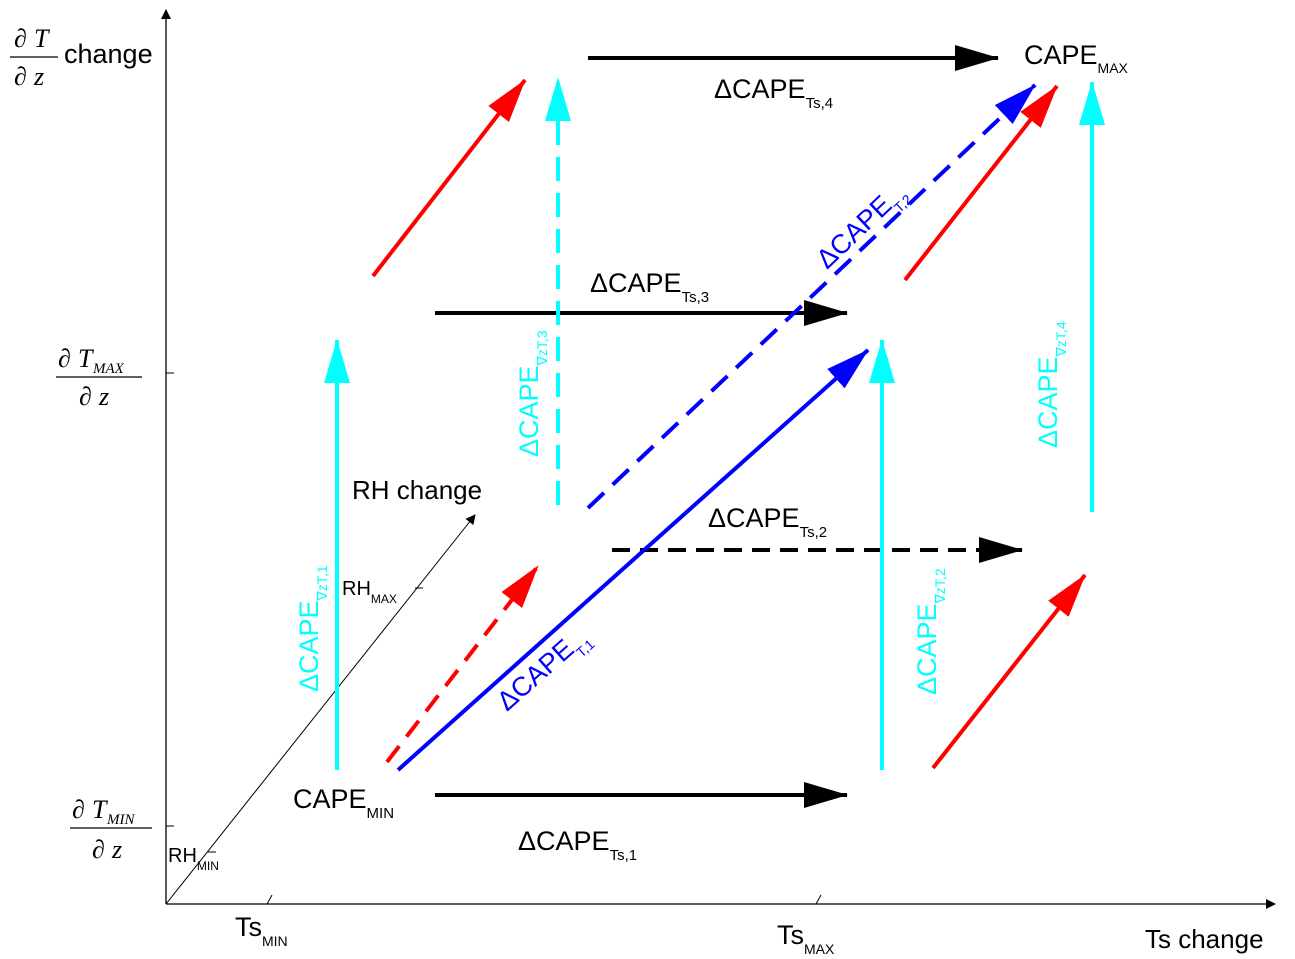 The width and height of the screenshot is (1295, 959). I want to click on delta-grad1-label: ΔCAPE∇zT,1, so click(312, 628).